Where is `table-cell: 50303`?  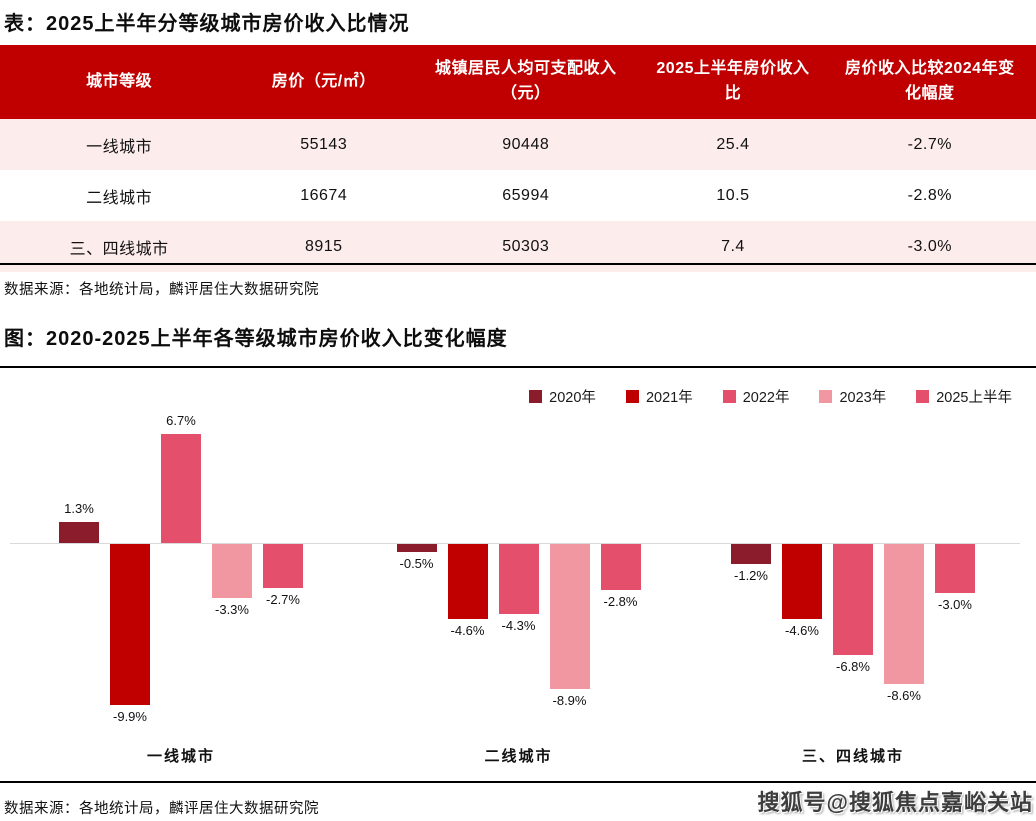 table-cell: 50303 is located at coordinates (526, 246).